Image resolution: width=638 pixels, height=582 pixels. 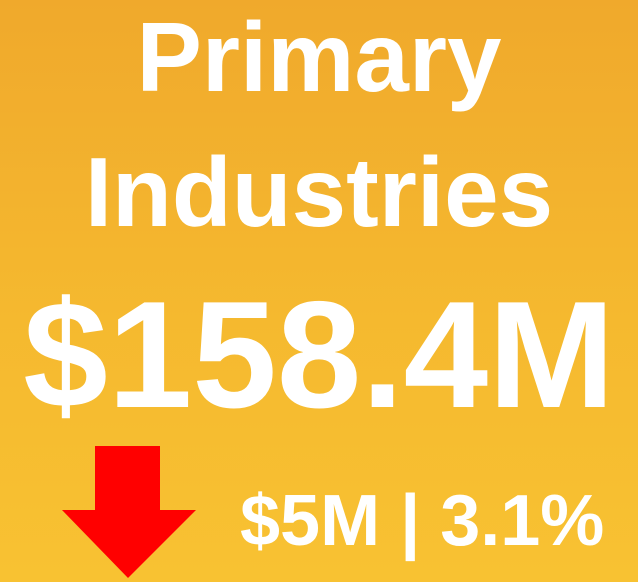 I want to click on down-arrow, so click(x=129, y=512).